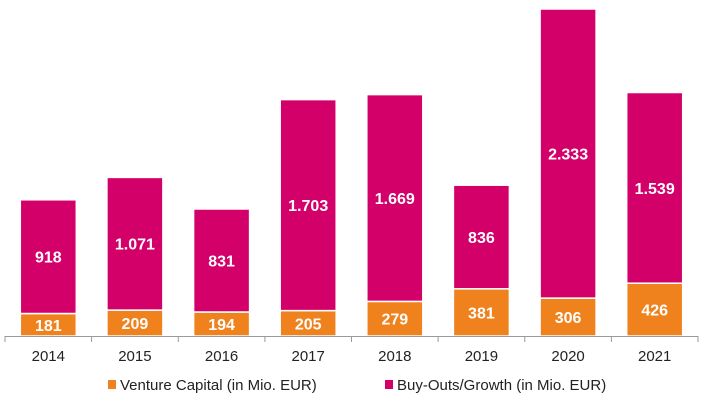 Image resolution: width=701 pixels, height=410 pixels. I want to click on data-label-venture-capital-2020: 306, so click(568, 318).